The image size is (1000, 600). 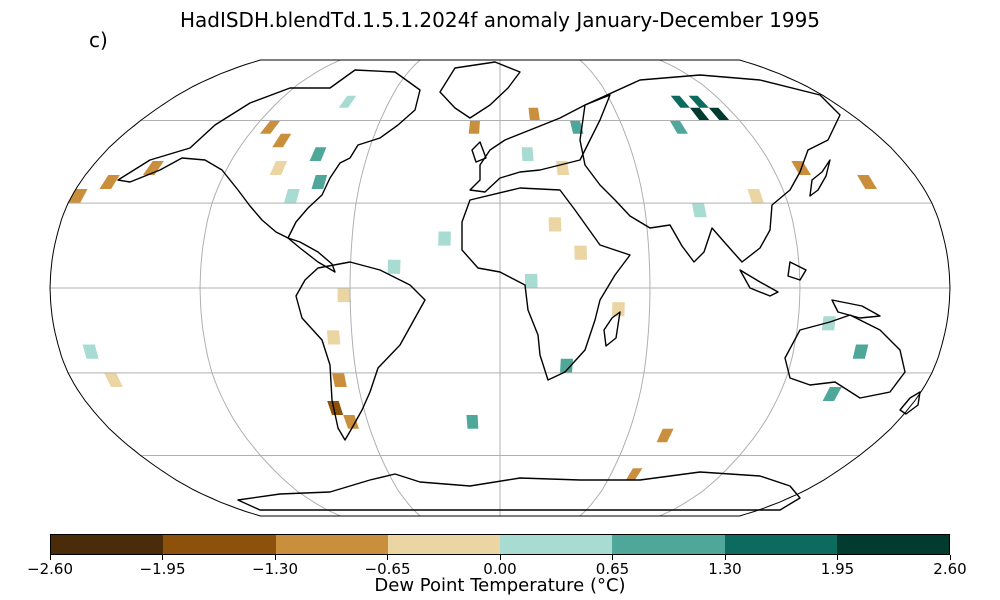 I want to click on colorbar-label: Dew Point Temperature (°C), so click(x=500, y=585).